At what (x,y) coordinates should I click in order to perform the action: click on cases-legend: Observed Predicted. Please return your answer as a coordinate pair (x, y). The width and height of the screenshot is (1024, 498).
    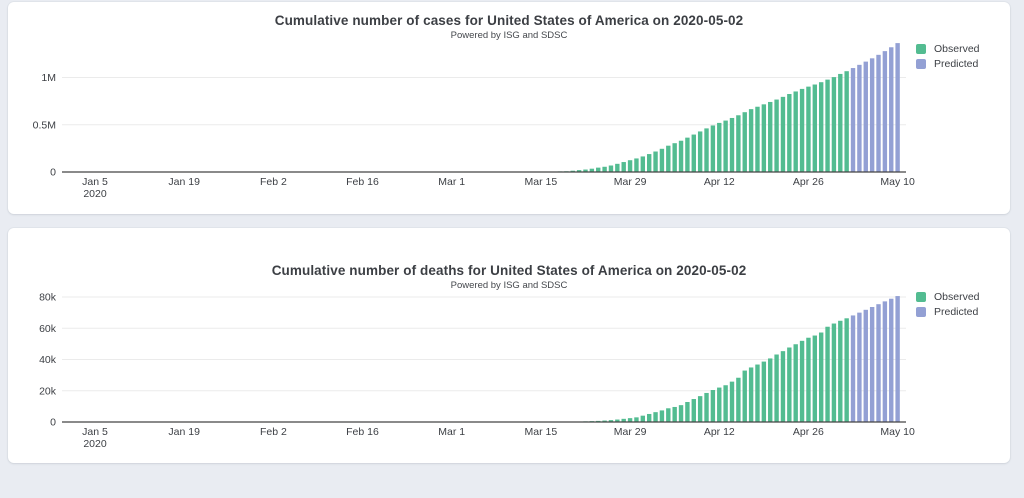
    Looking at the image, I should click on (956, 56).